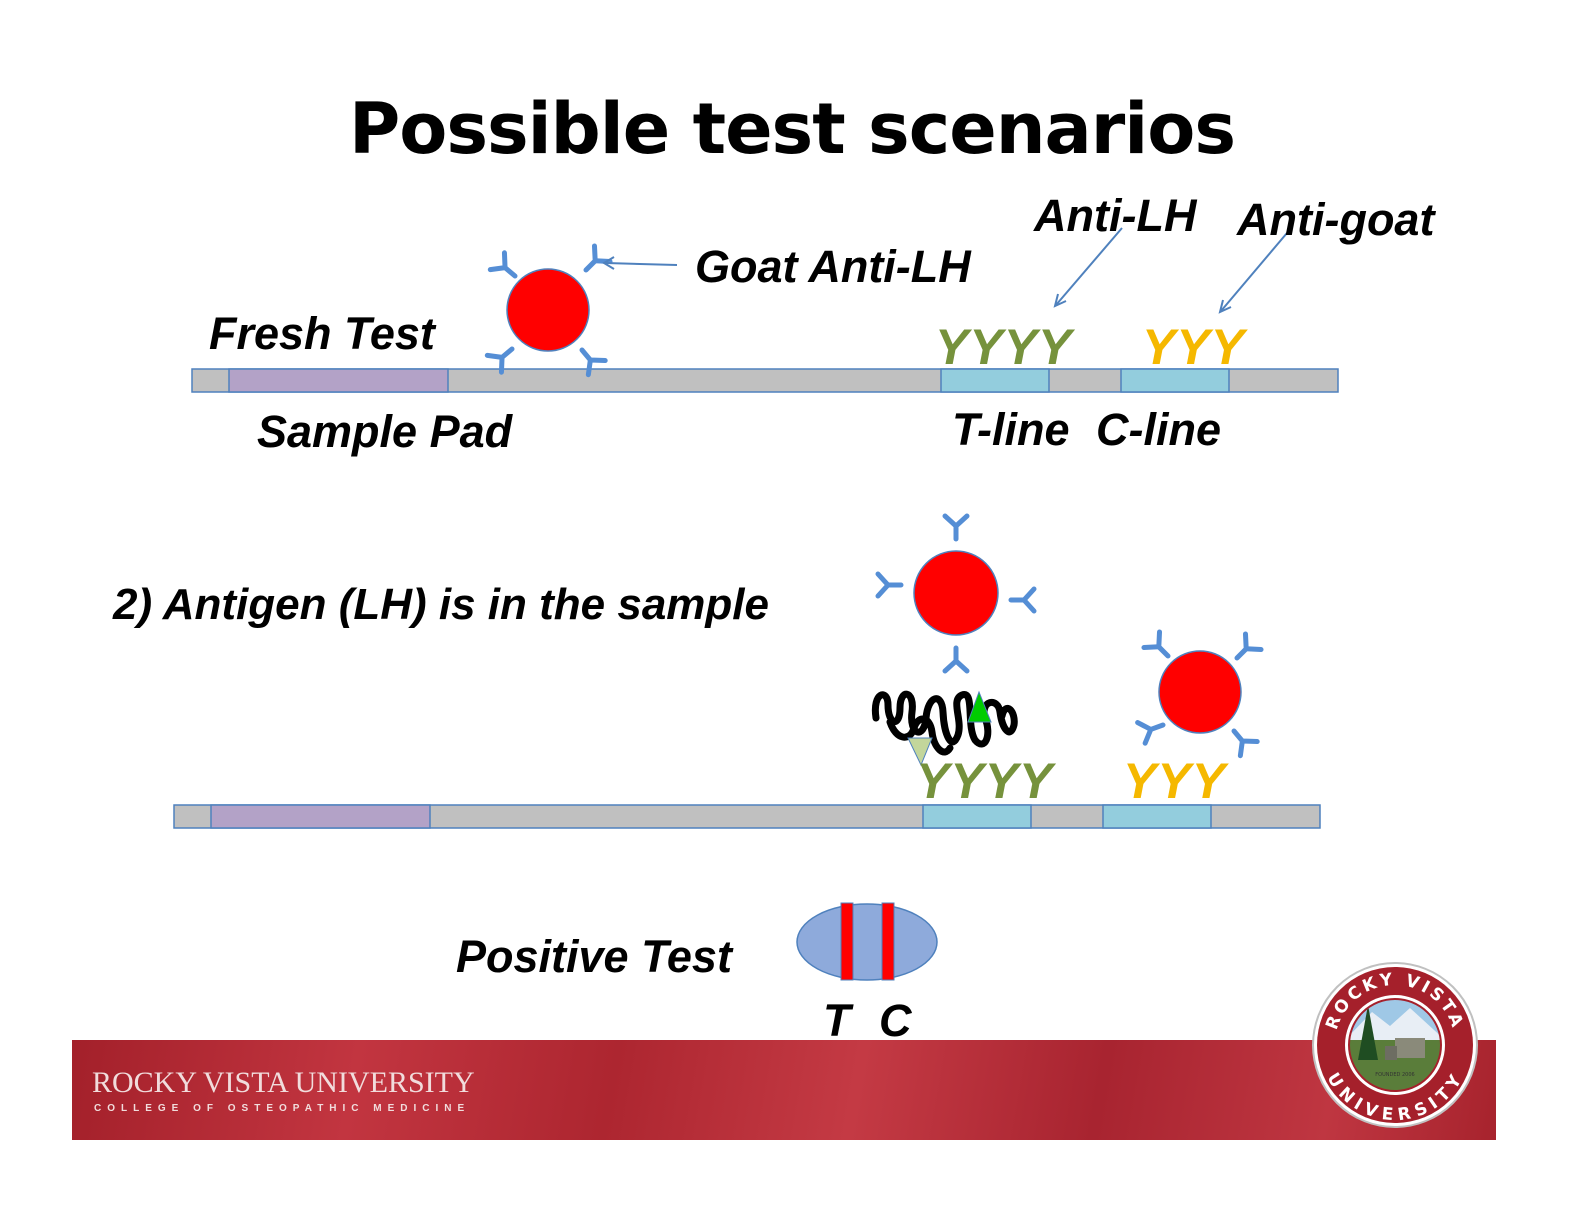 The image size is (1584, 1224). Describe the element at coordinates (847, 941) in the screenshot. I see `t-result-line` at that location.